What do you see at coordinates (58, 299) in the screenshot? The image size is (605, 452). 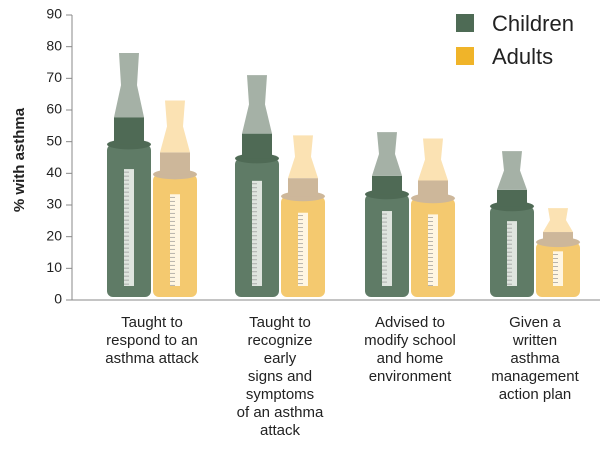 I see `y-tick-label: 0` at bounding box center [58, 299].